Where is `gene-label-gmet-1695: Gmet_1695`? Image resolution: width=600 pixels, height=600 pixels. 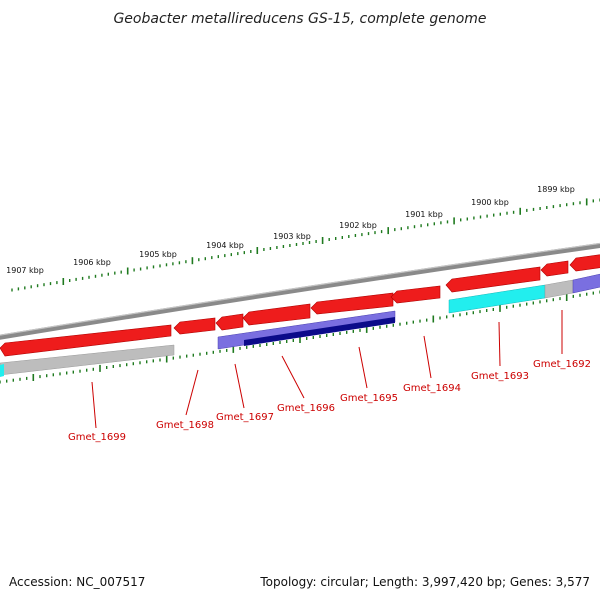 gene-label-gmet-1695: Gmet_1695 is located at coordinates (369, 398).